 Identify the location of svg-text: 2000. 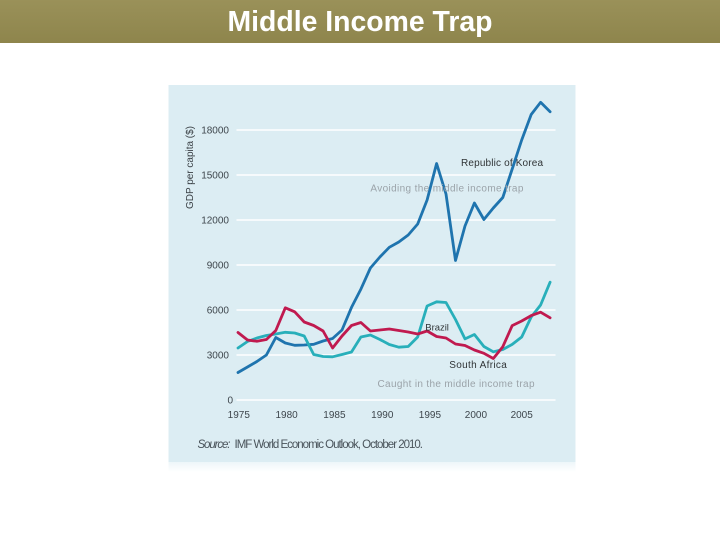
(476, 415).